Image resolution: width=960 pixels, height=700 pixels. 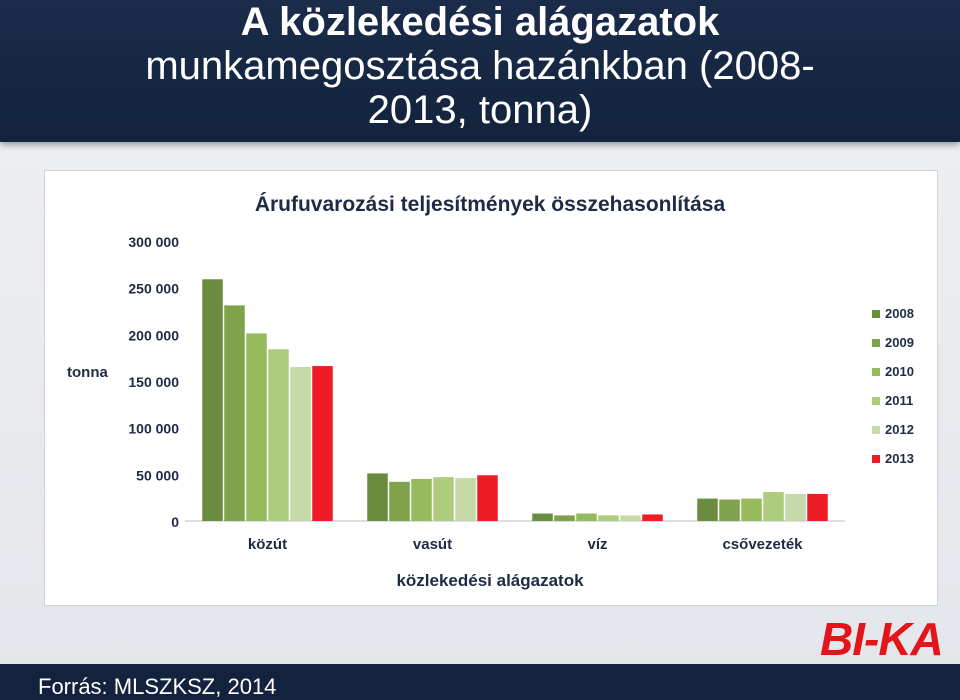 I want to click on legend-label: 2013, so click(x=899, y=458).